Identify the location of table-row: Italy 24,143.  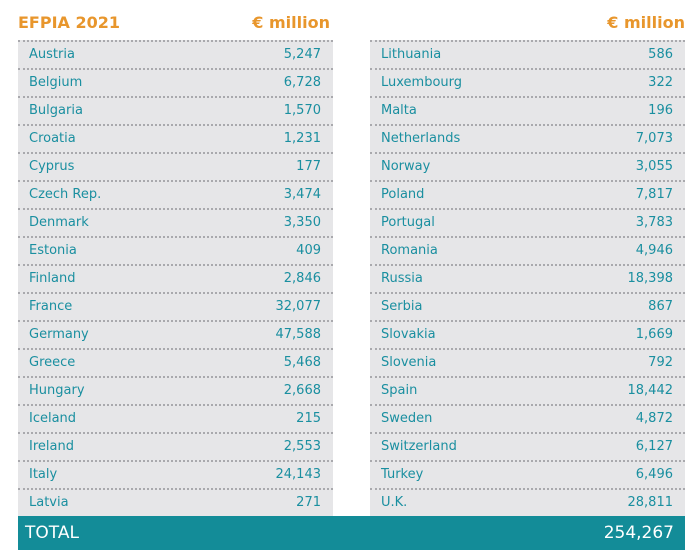
(175, 474).